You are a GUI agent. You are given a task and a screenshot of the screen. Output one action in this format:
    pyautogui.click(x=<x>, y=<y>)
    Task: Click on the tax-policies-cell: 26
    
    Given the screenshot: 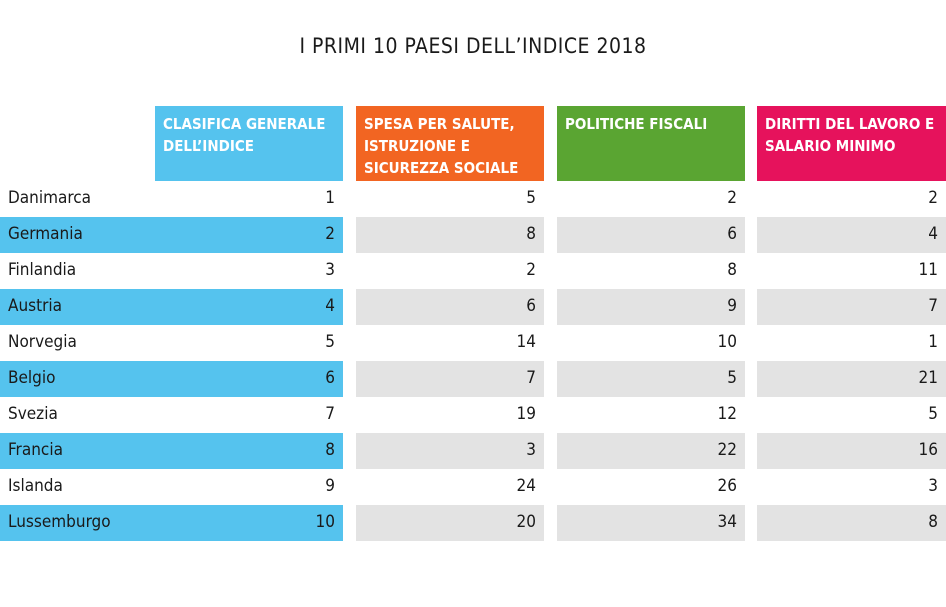 What is the action you would take?
    pyautogui.click(x=727, y=486)
    